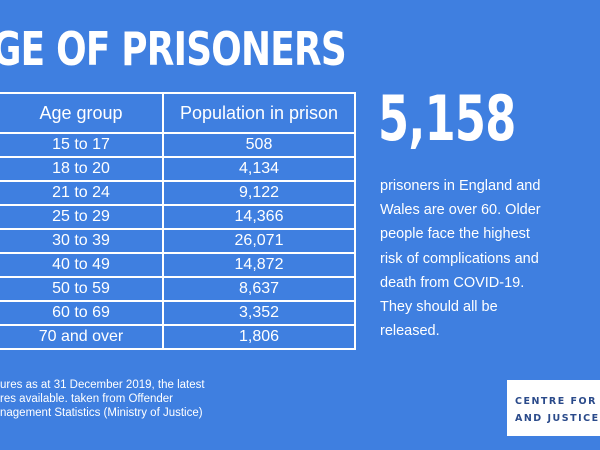  I want to click on table-row: 18 to 20 4,134, so click(178, 169).